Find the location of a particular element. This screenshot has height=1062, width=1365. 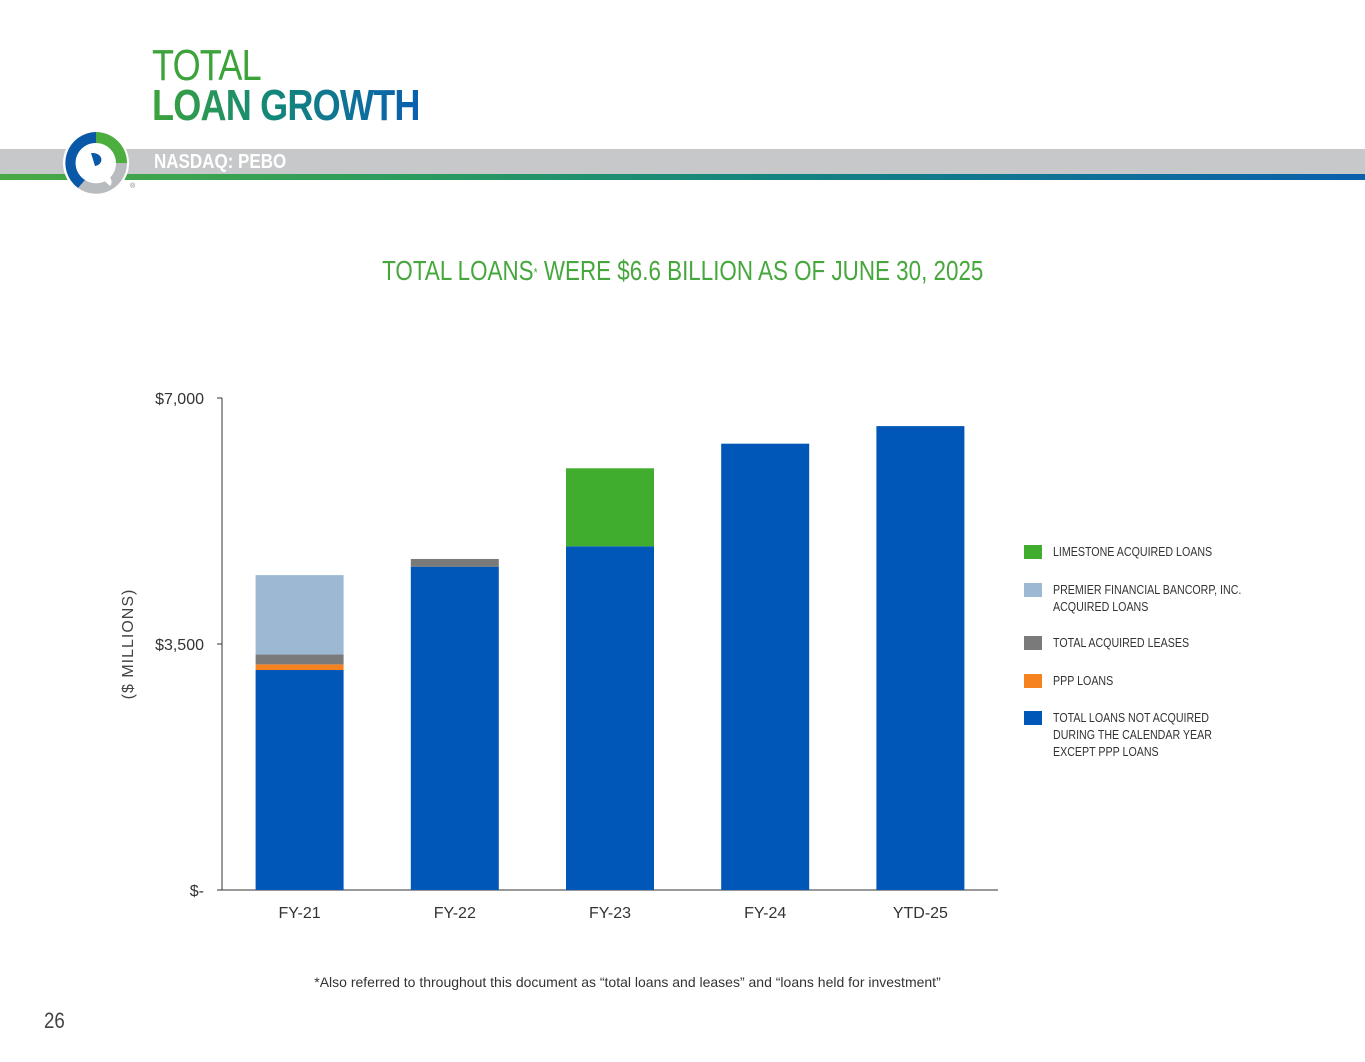

page-title-line2: LOAN GROWTH is located at coordinates (286, 105).